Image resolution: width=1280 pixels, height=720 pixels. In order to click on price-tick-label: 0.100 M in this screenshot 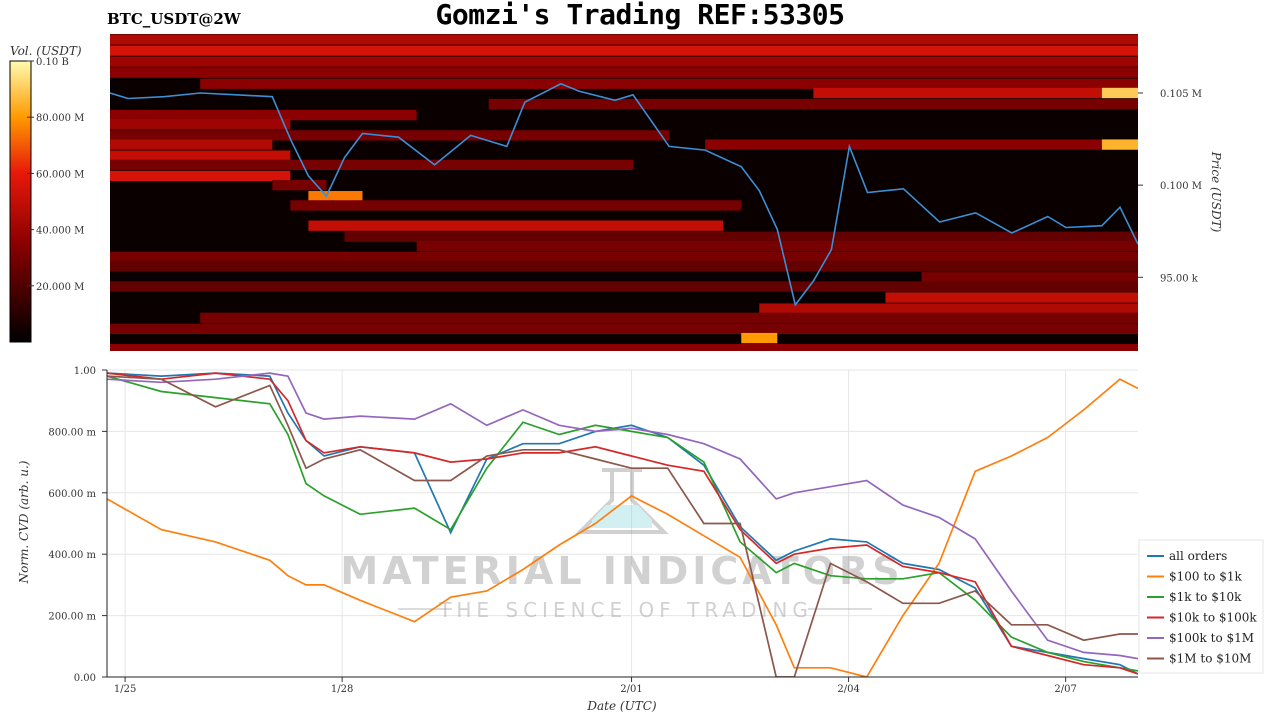, I will do `click(1181, 186)`.